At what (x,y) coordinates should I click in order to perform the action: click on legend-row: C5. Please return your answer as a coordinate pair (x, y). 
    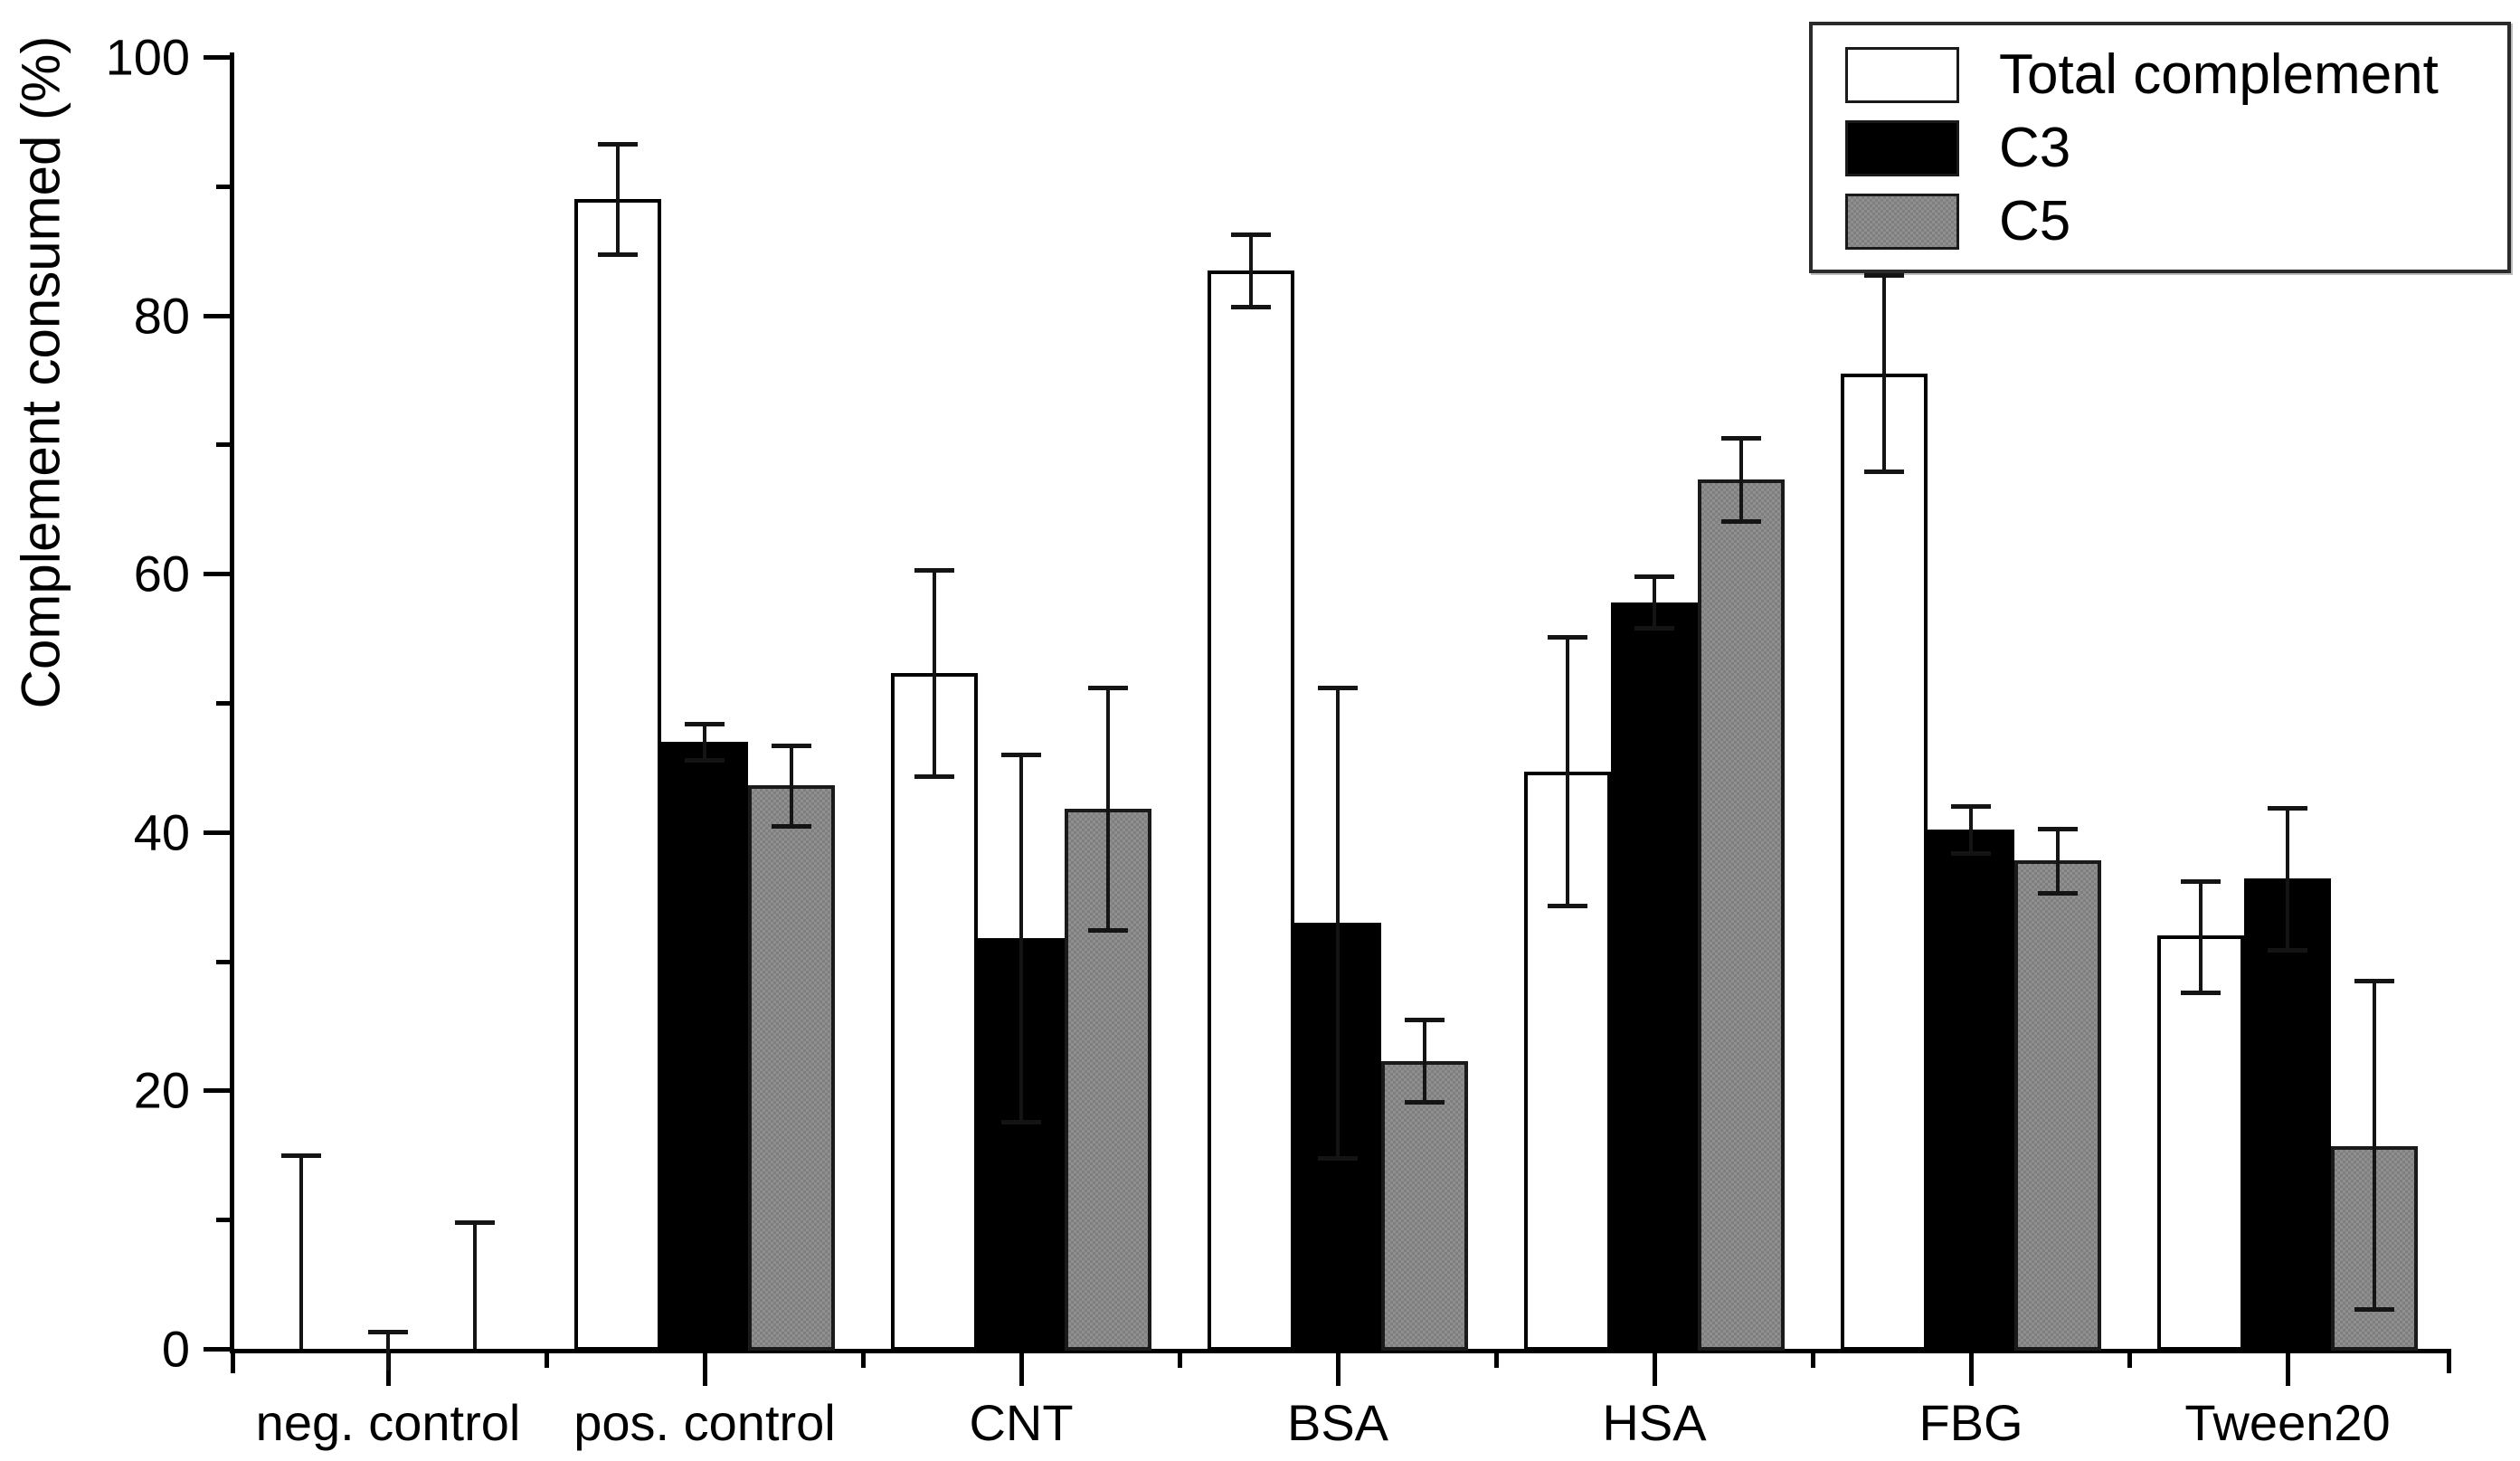
    Looking at the image, I should click on (1957, 221).